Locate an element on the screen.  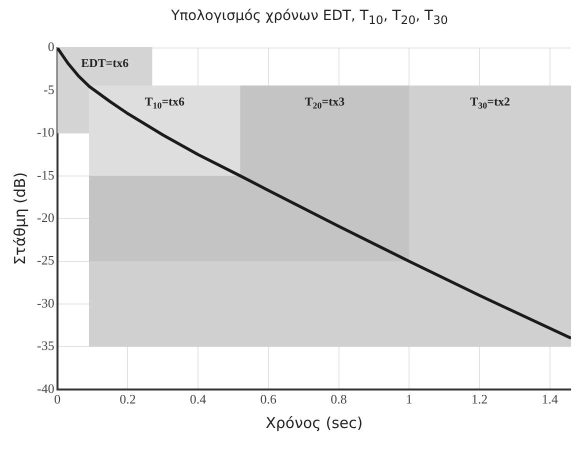
x-tick-label: 0.2 is located at coordinates (128, 398).